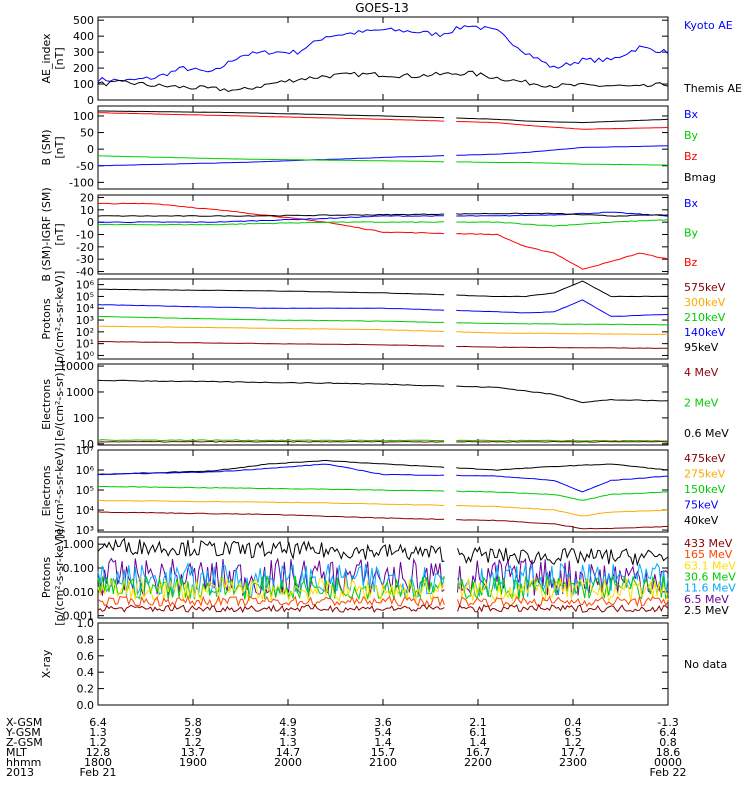 The height and width of the screenshot is (800, 750). Describe the element at coordinates (705, 458) in the screenshot. I see `legend-entry: 475keV` at that location.